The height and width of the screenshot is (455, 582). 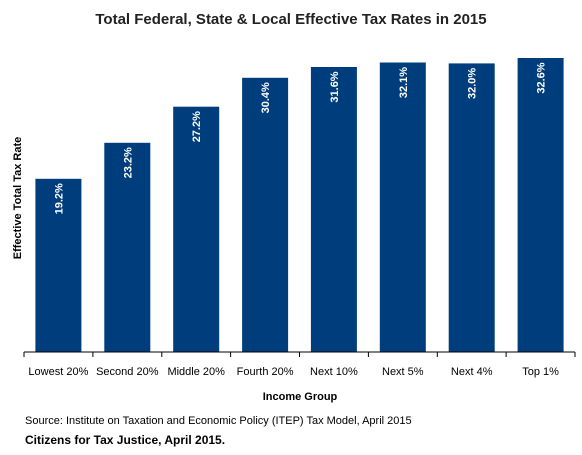 I want to click on x-tick-label: Fourth 20%, so click(x=265, y=372).